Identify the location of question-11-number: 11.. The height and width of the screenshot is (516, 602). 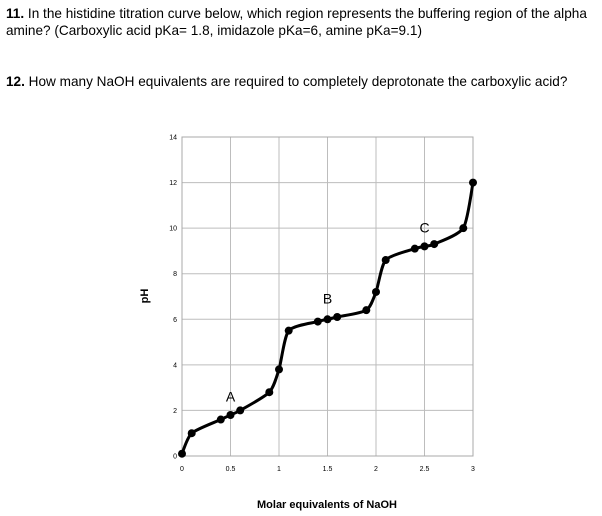
(15, 13).